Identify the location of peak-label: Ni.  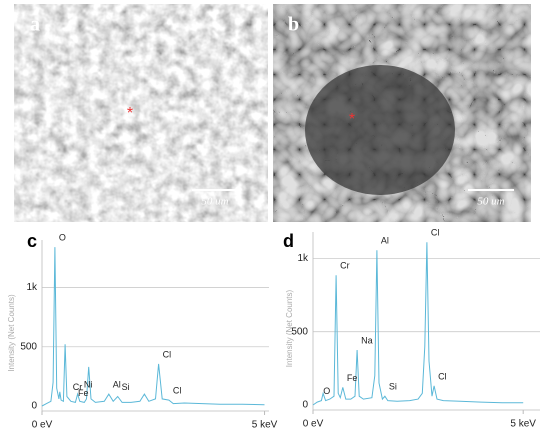
(88, 385).